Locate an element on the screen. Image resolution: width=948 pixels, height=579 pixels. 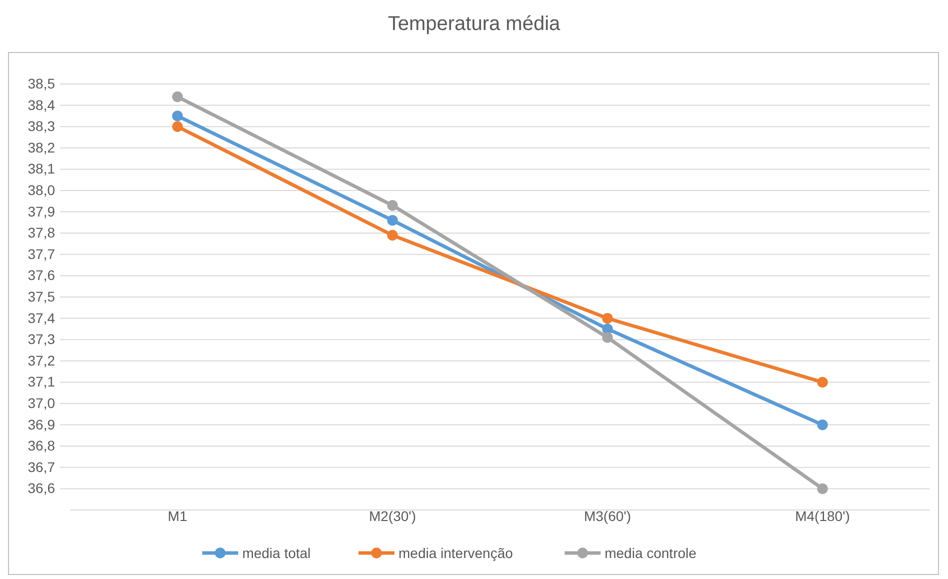
y-tick-label: 38,3 is located at coordinates (42, 126).